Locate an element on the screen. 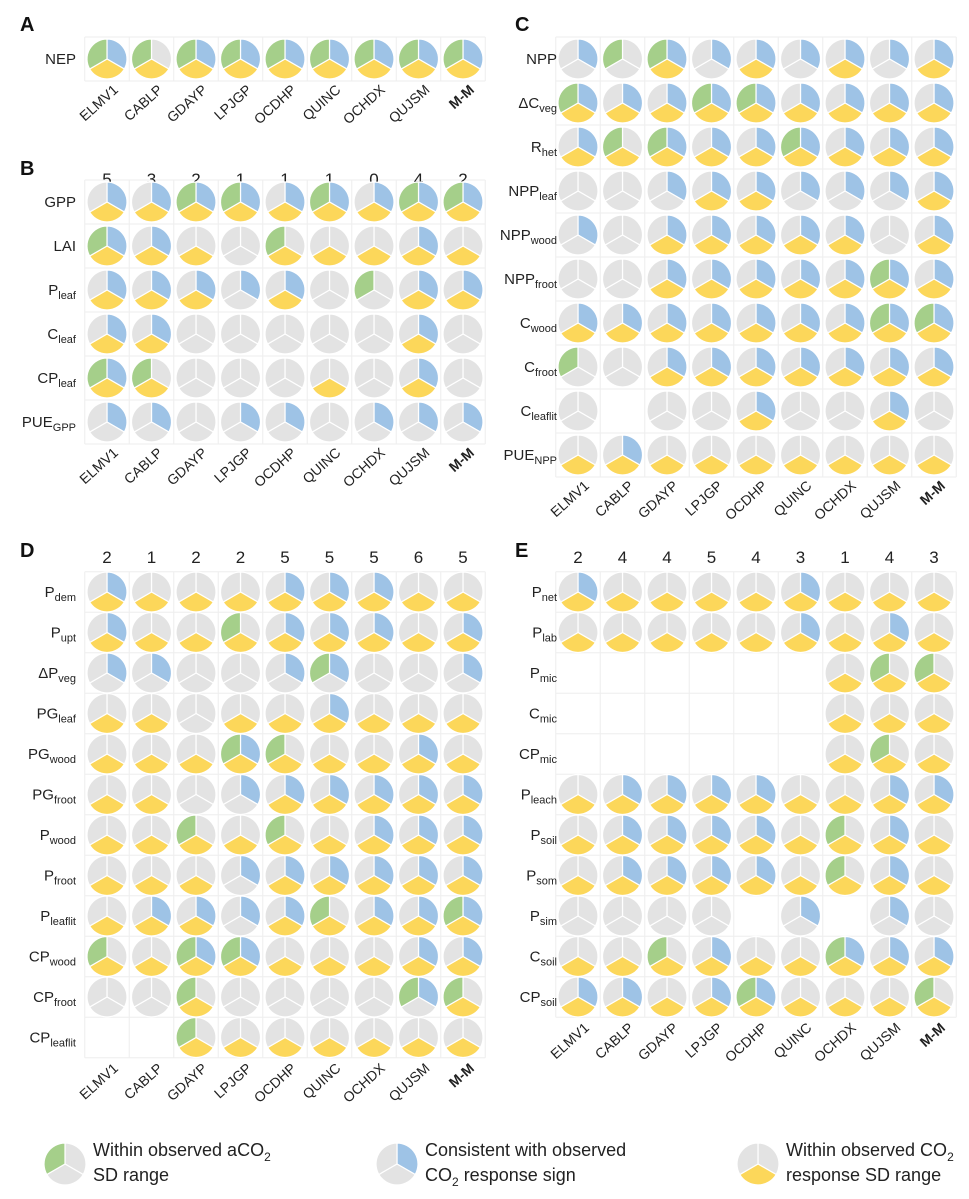 This screenshot has height=1199, width=969. row-label: Cleaflit is located at coordinates (538, 413).